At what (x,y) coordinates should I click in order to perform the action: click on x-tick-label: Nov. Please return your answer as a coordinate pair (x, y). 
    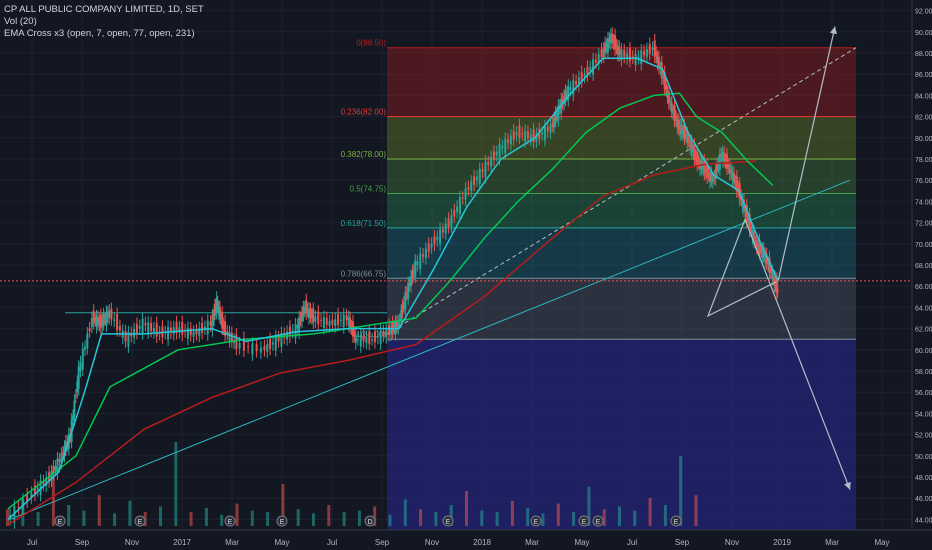
    Looking at the image, I should click on (132, 542).